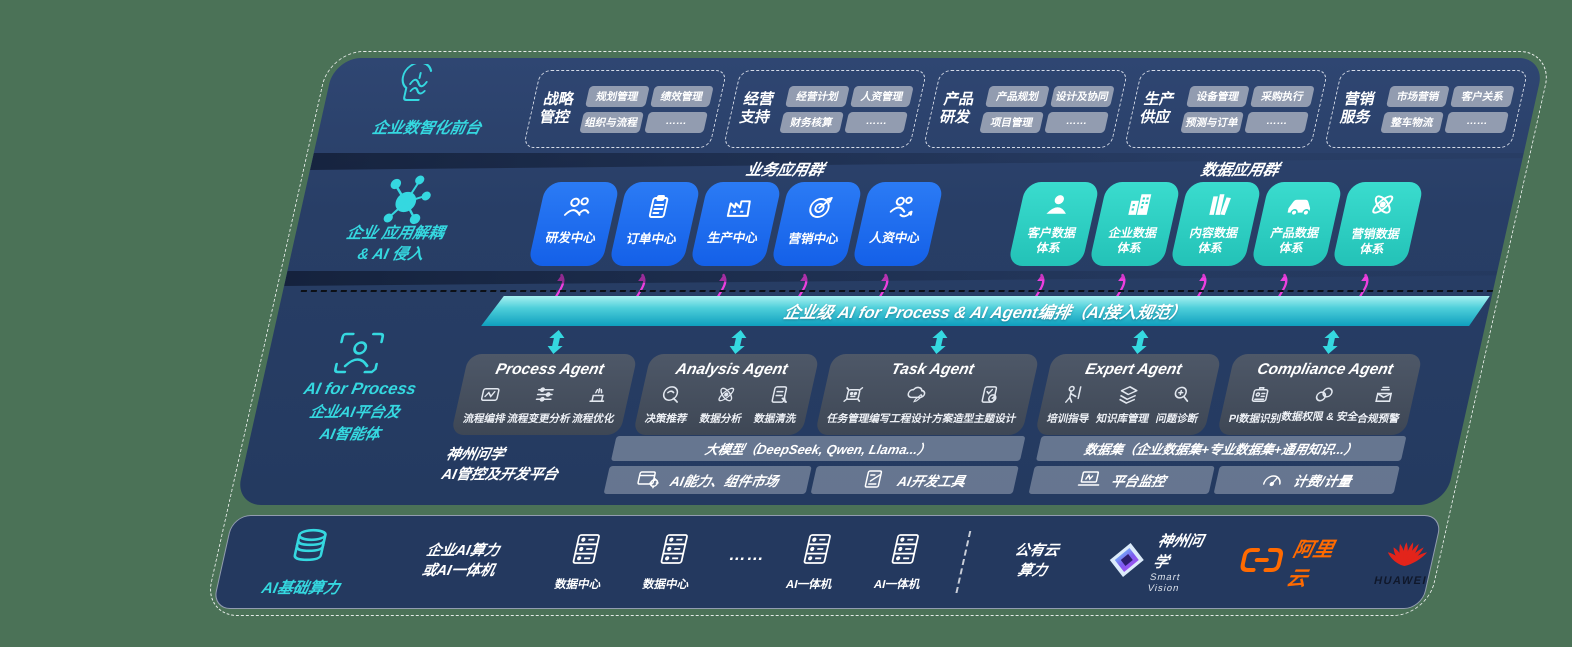 The width and height of the screenshot is (1572, 647). I want to click on target-icon, so click(820, 209).